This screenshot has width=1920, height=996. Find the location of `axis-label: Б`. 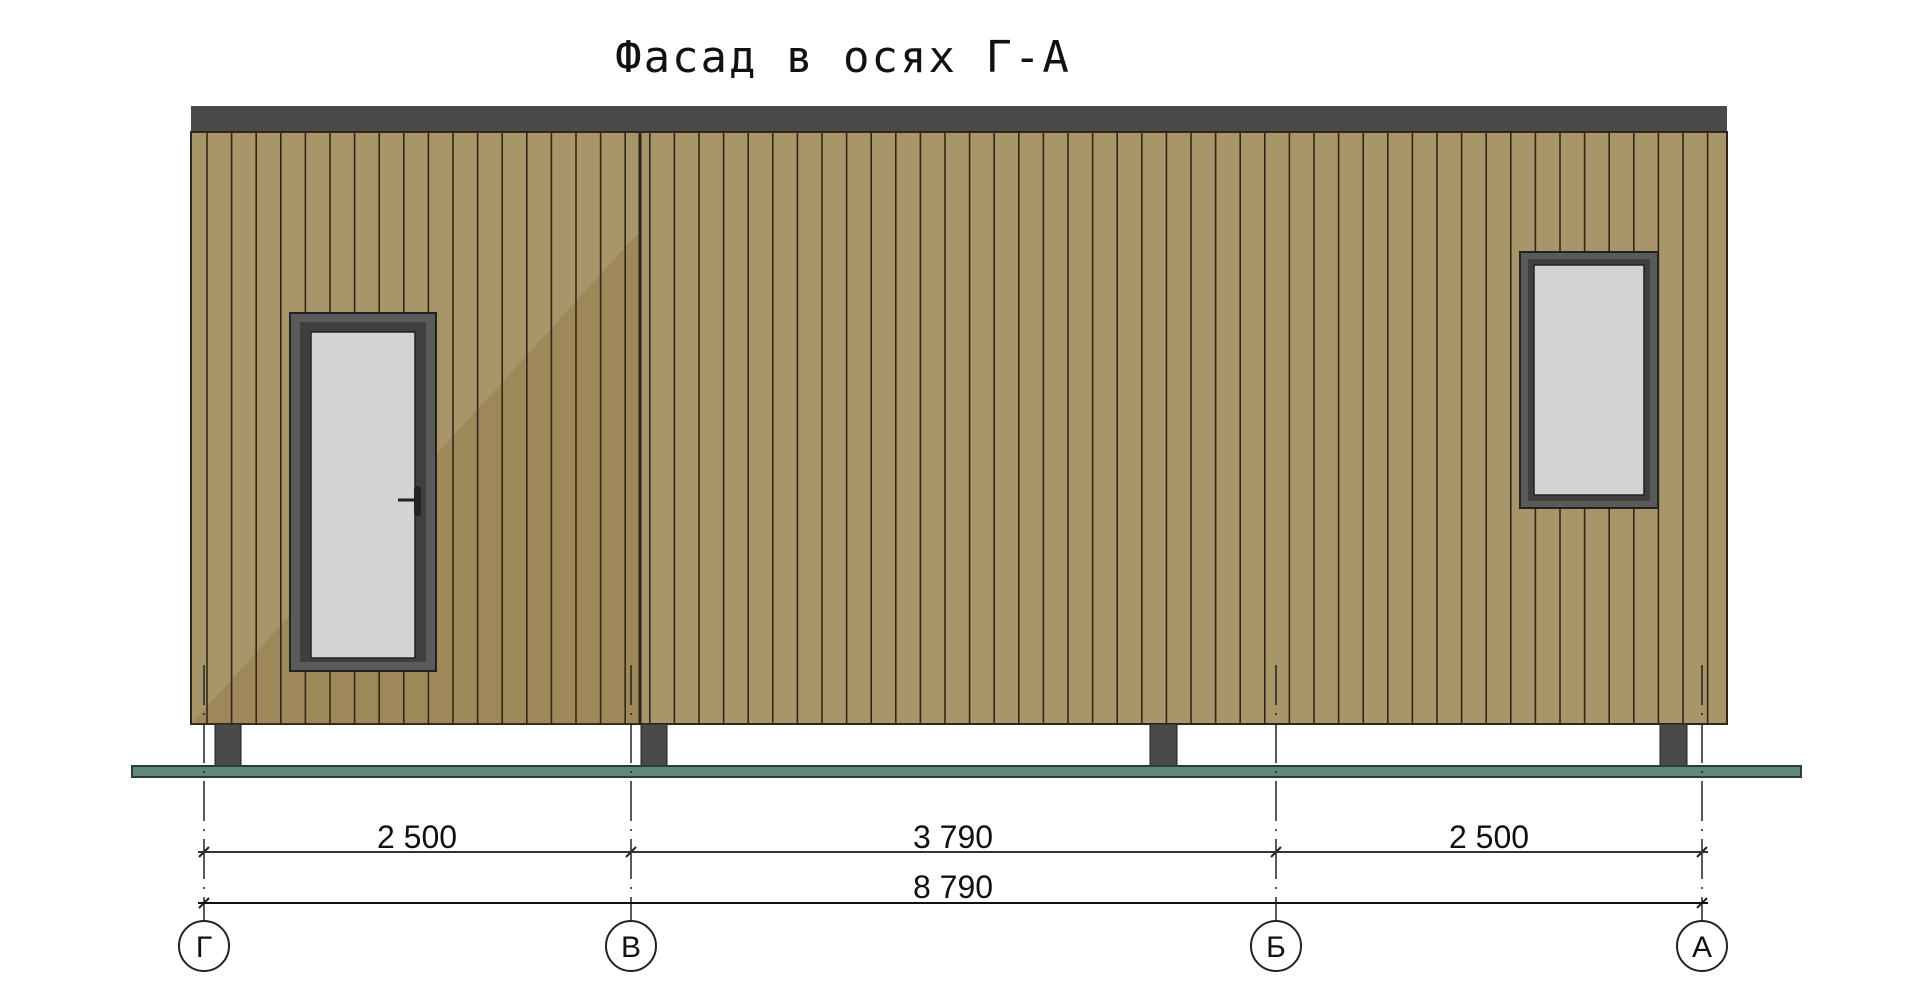

axis-label: Б is located at coordinates (1276, 947).